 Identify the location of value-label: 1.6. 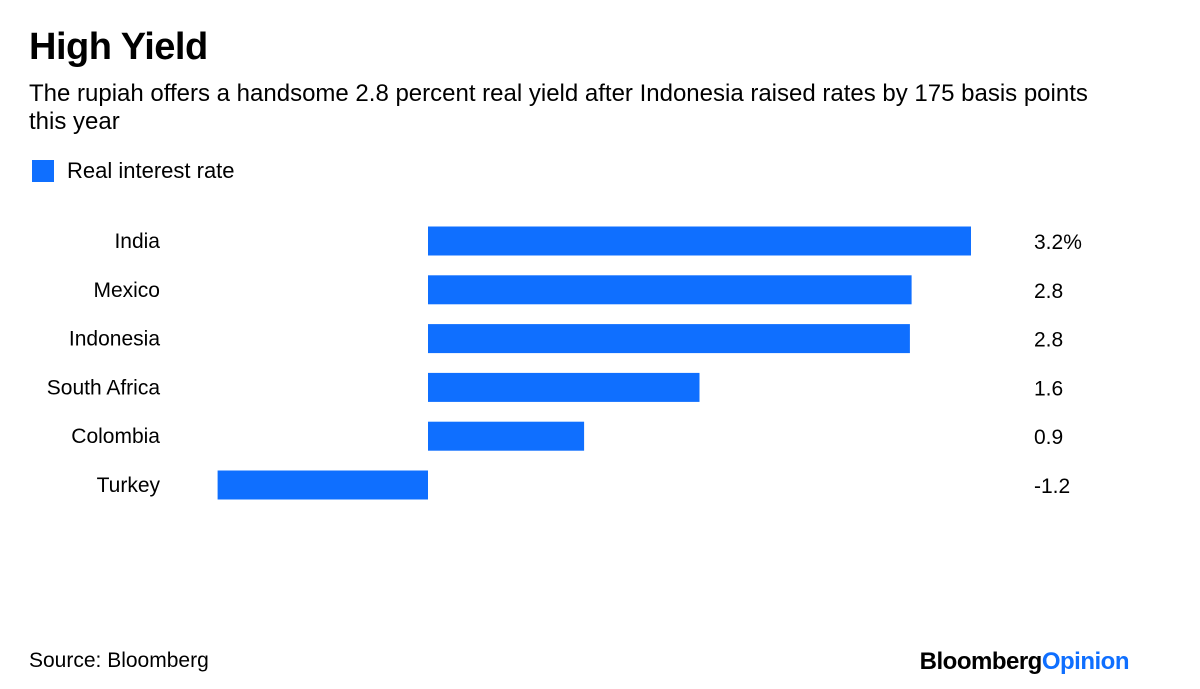
(1048, 388).